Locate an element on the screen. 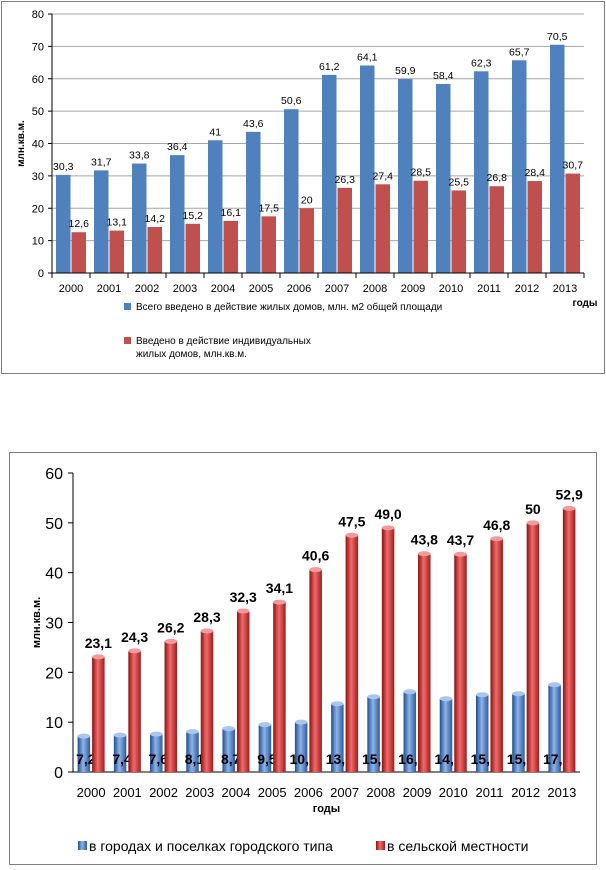  chart2-xtick-label: 2012 is located at coordinates (525, 792).